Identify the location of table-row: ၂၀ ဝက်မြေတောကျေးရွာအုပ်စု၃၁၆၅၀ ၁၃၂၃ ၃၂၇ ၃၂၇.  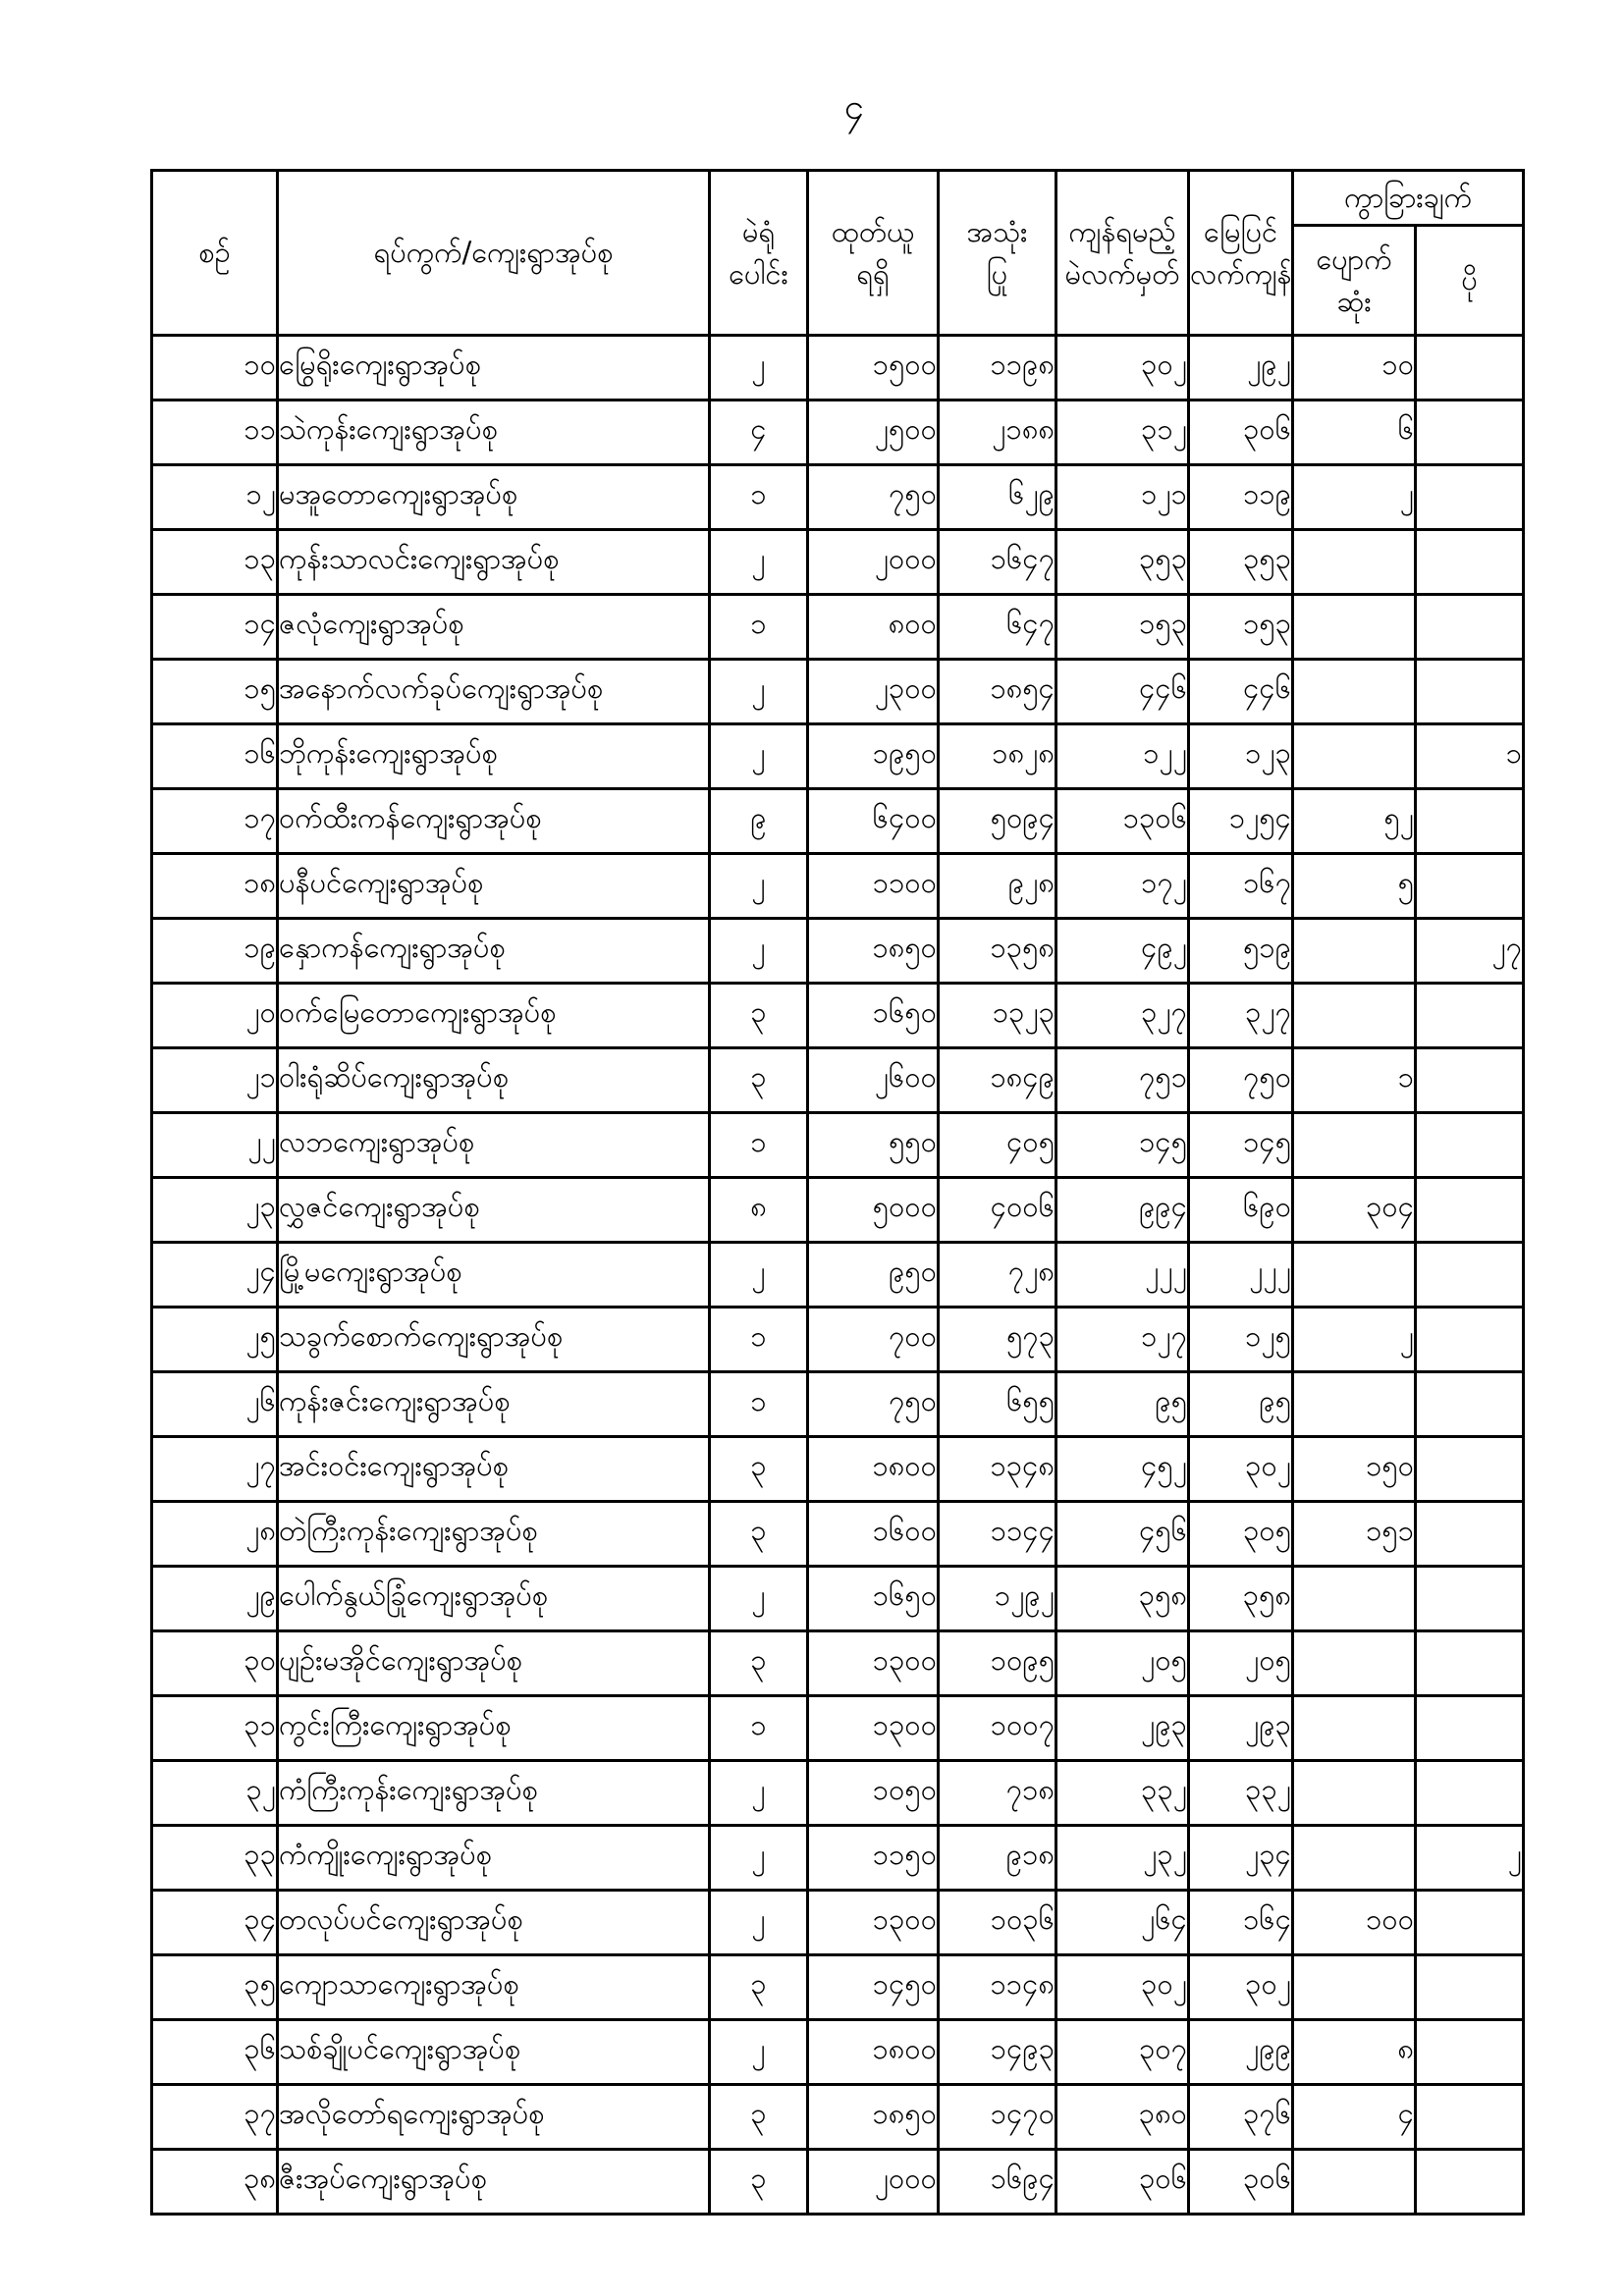
(838, 1015).